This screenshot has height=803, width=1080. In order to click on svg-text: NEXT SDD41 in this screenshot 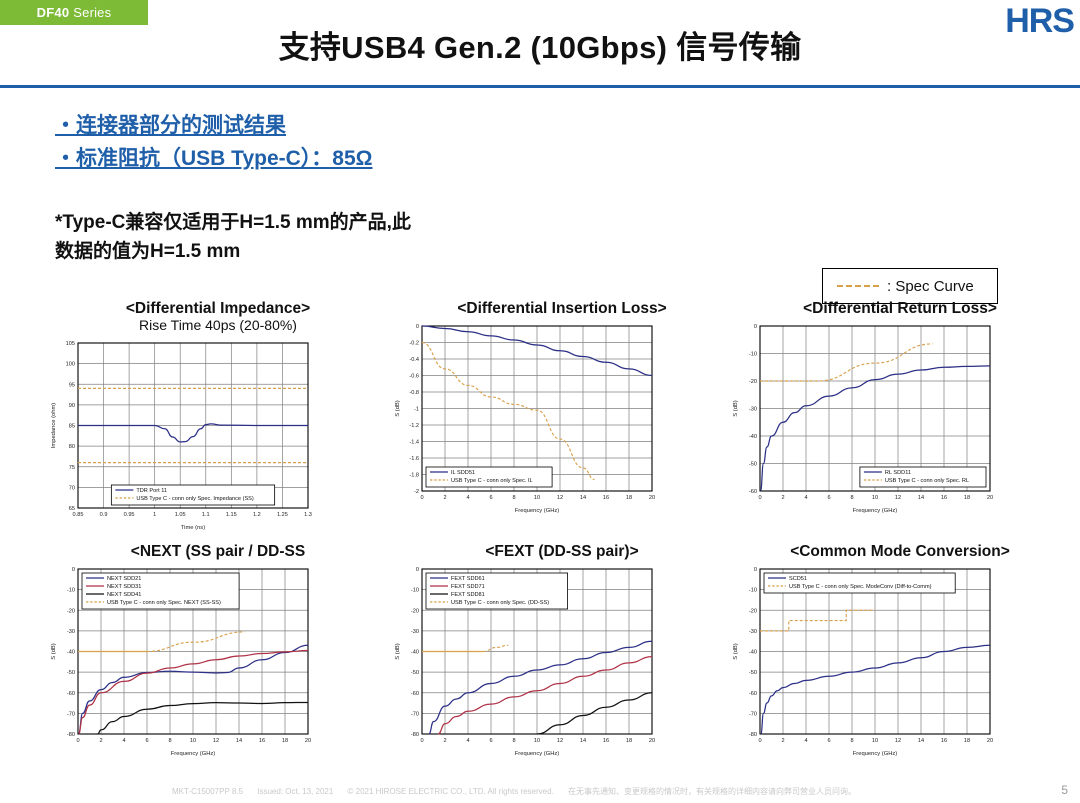, I will do `click(124, 595)`.